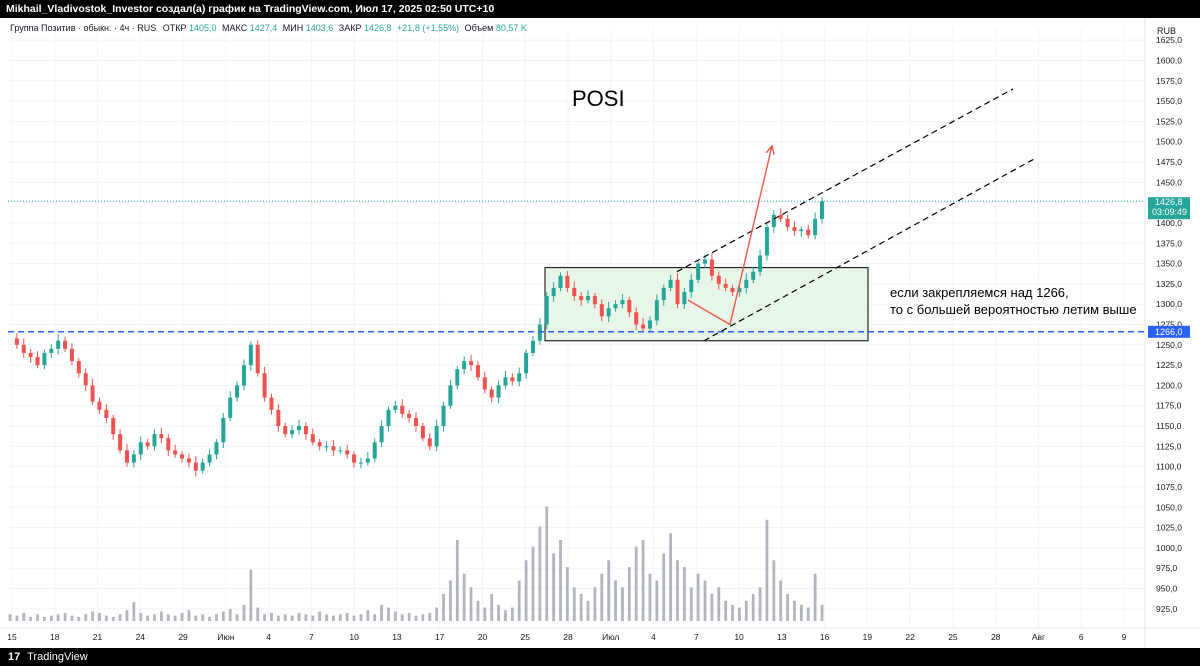 The width and height of the screenshot is (1200, 666). I want to click on time-tick-label: 6, so click(1081, 637).